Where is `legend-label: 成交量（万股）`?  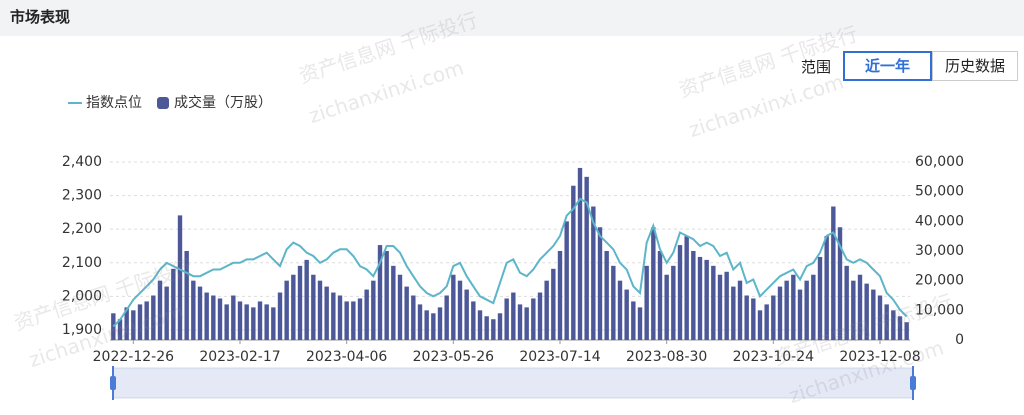 legend-label: 成交量（万股） is located at coordinates (223, 102).